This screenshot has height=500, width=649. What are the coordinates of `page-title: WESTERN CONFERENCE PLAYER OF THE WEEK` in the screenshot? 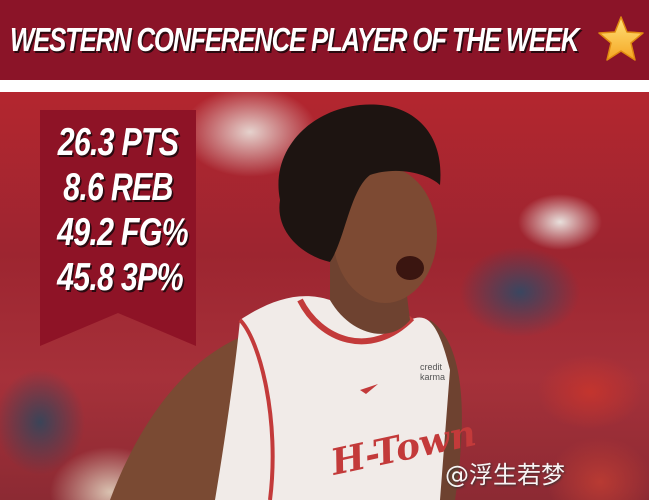 It's located at (294, 39).